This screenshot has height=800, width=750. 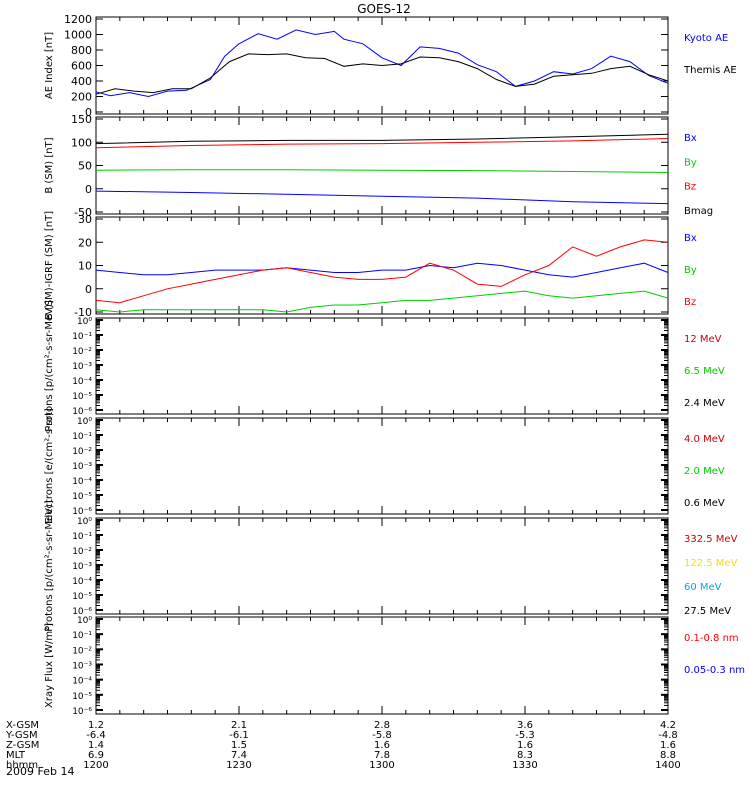 What do you see at coordinates (22, 745) in the screenshot?
I see `footer-row-label: Z-GSM` at bounding box center [22, 745].